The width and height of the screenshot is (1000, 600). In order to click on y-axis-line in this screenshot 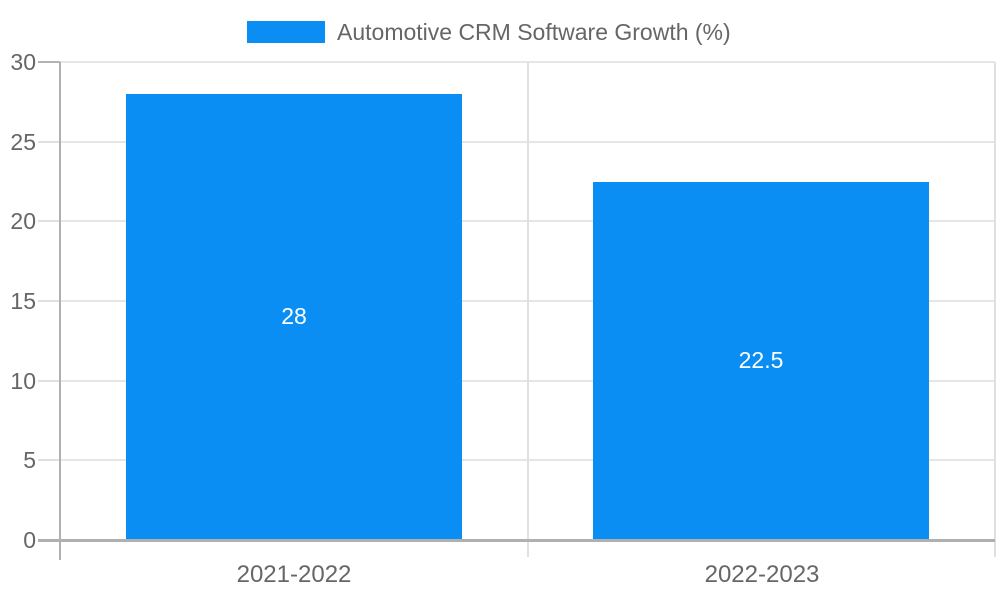, I will do `click(60, 311)`.